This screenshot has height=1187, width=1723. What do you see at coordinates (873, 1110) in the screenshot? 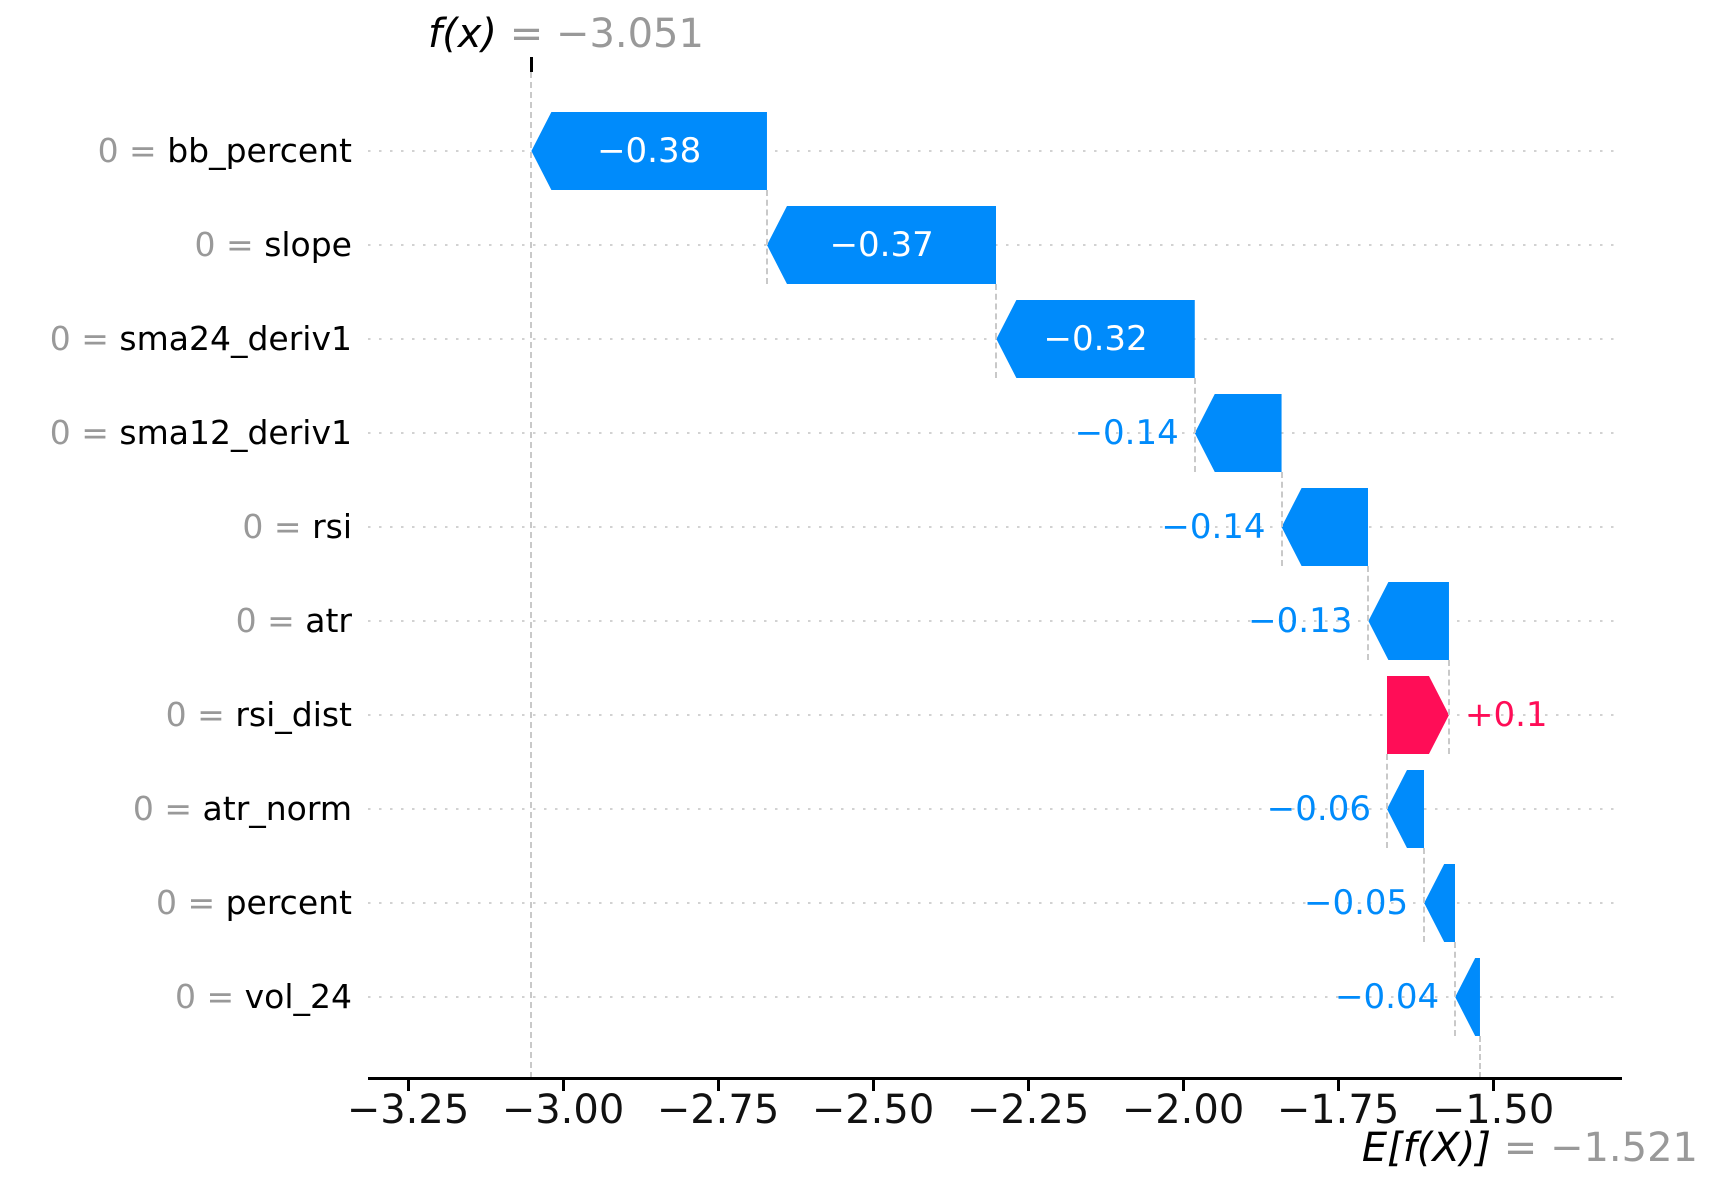
I see `x-tick-label: −2.50` at bounding box center [873, 1110].